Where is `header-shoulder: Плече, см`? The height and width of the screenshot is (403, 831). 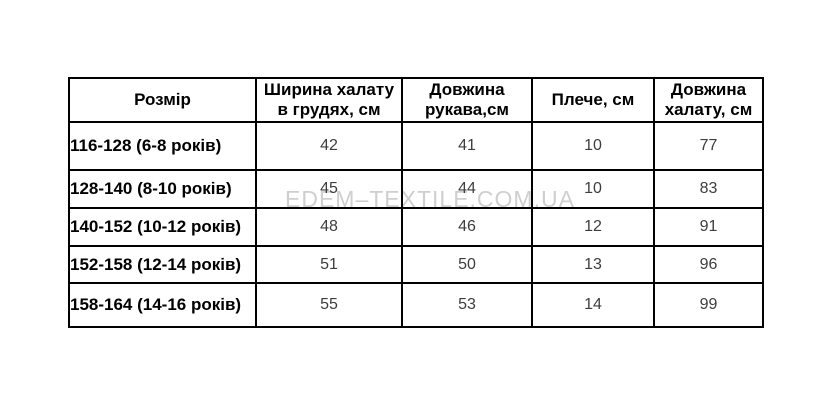
header-shoulder: Плече, см is located at coordinates (593, 100).